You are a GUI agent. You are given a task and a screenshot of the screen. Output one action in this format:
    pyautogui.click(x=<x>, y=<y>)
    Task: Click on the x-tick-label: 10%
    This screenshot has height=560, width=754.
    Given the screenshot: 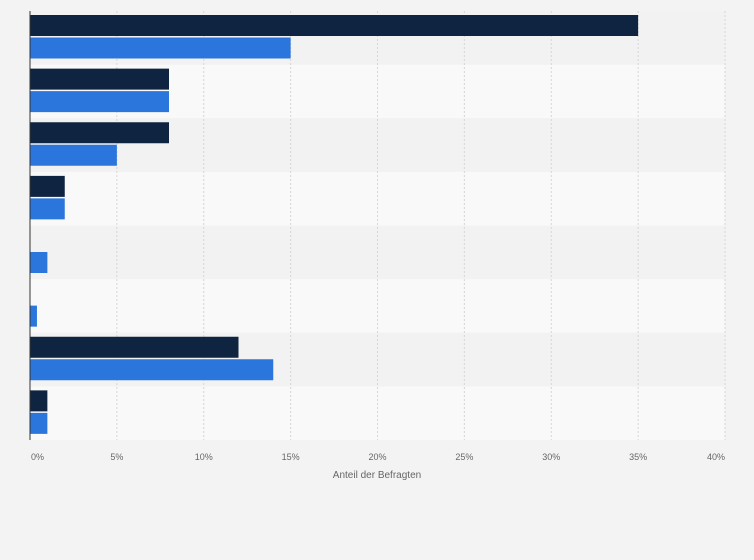 What is the action you would take?
    pyautogui.click(x=204, y=457)
    